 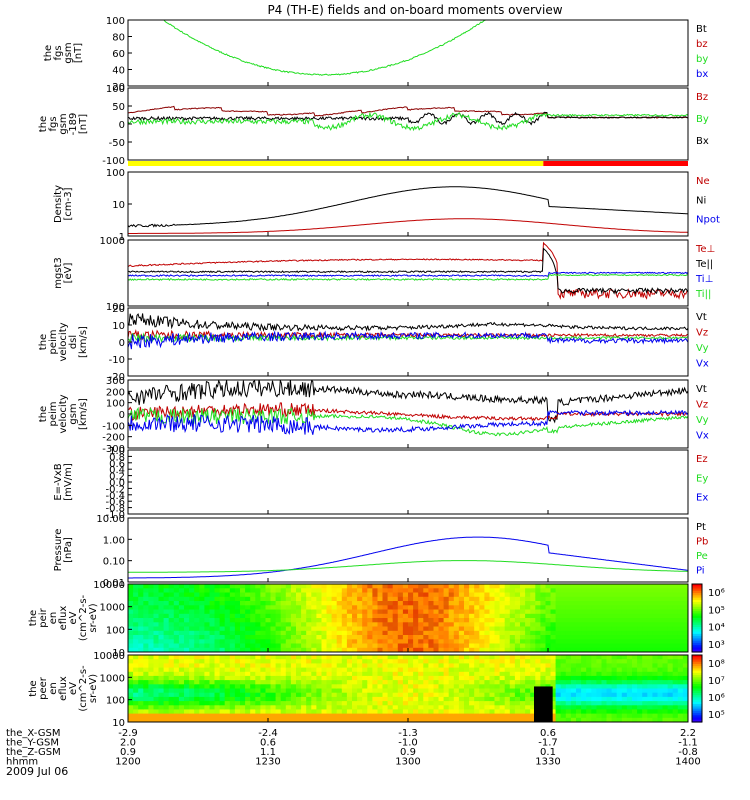 What do you see at coordinates (336, 163) in the screenshot?
I see `mode-bar-yellow` at bounding box center [336, 163].